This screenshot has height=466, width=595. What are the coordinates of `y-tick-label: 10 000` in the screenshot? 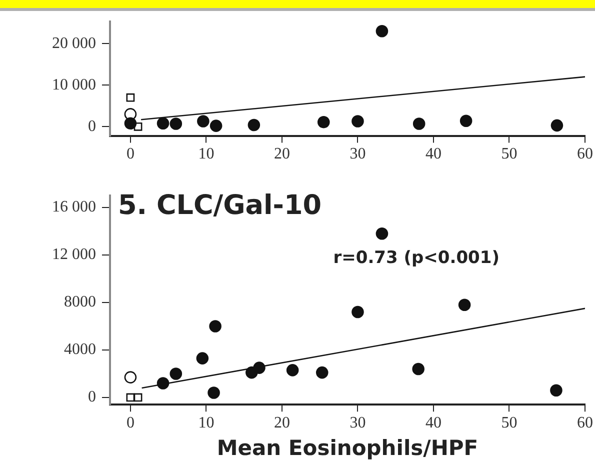 It's located at (74, 85).